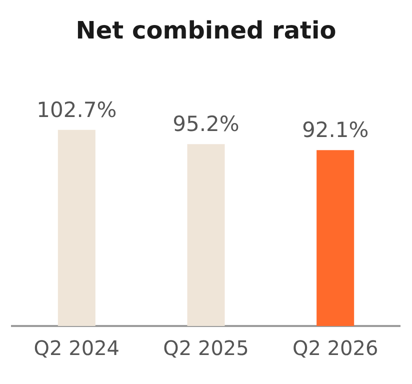 The height and width of the screenshot is (384, 412). What do you see at coordinates (335, 130) in the screenshot?
I see `data-label: 92.1%` at bounding box center [335, 130].